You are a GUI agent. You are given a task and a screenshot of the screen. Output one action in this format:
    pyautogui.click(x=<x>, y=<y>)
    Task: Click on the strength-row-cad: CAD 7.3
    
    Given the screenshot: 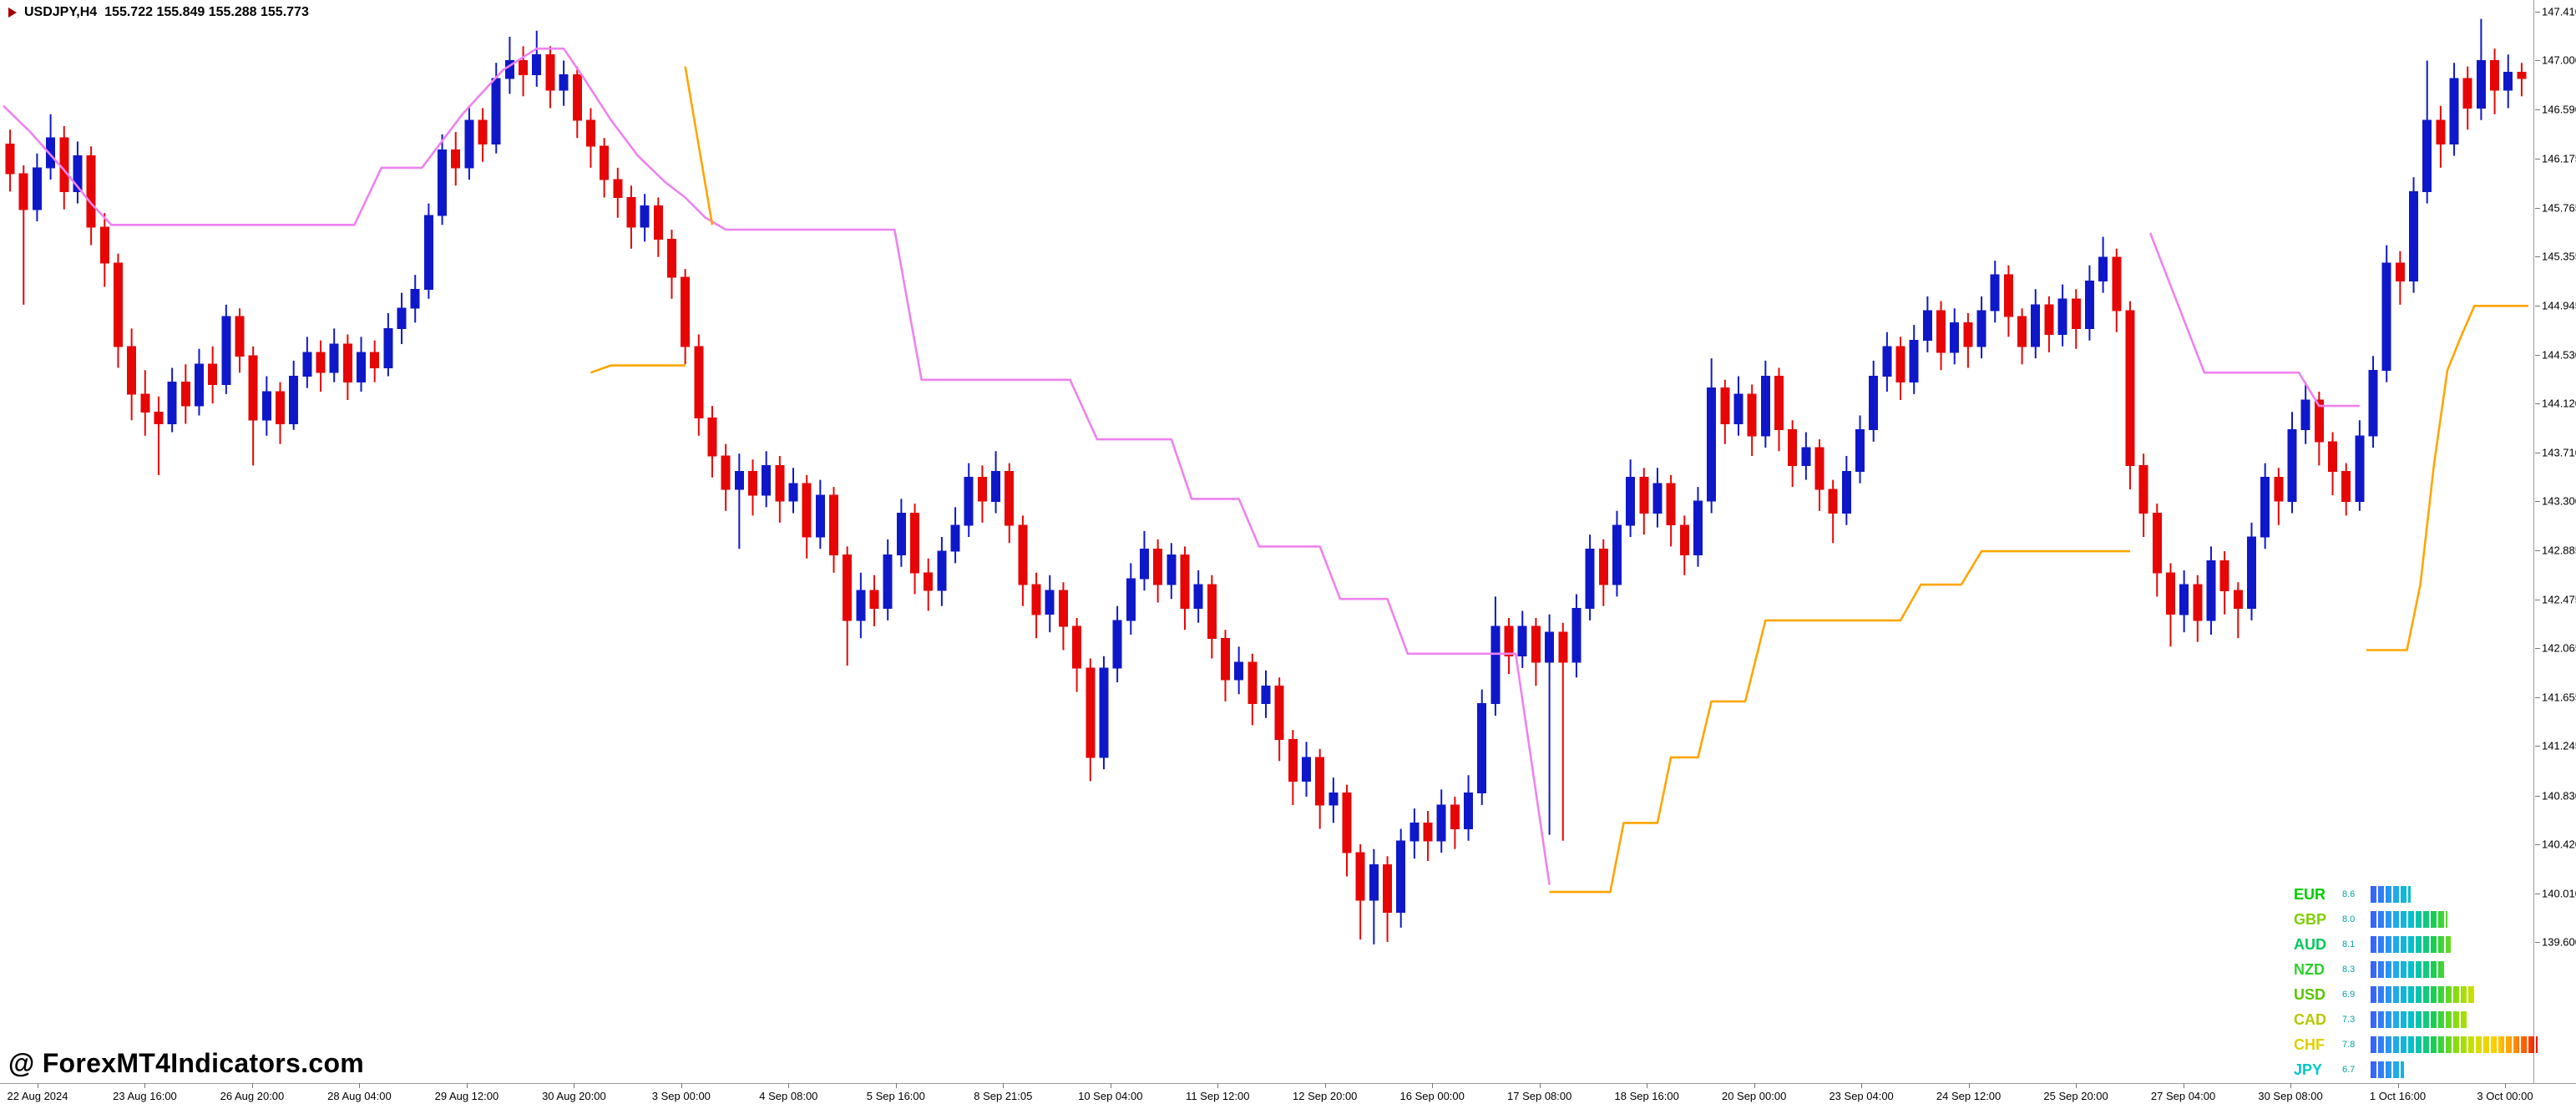 What is the action you would take?
    pyautogui.click(x=2416, y=1019)
    